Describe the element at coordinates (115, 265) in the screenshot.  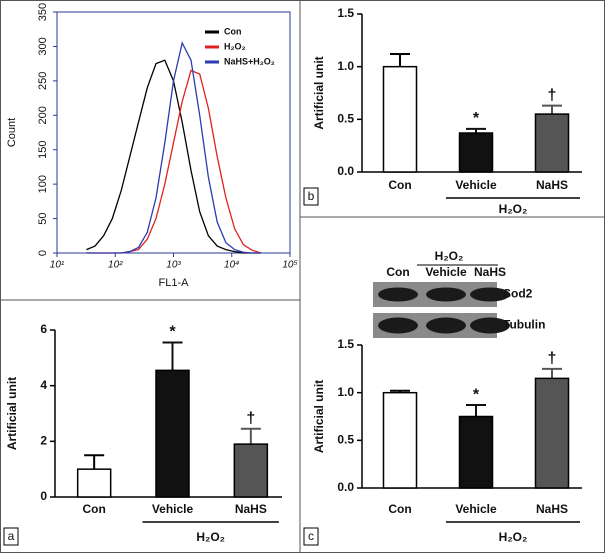
I see `x-tick-label: 10²` at that location.